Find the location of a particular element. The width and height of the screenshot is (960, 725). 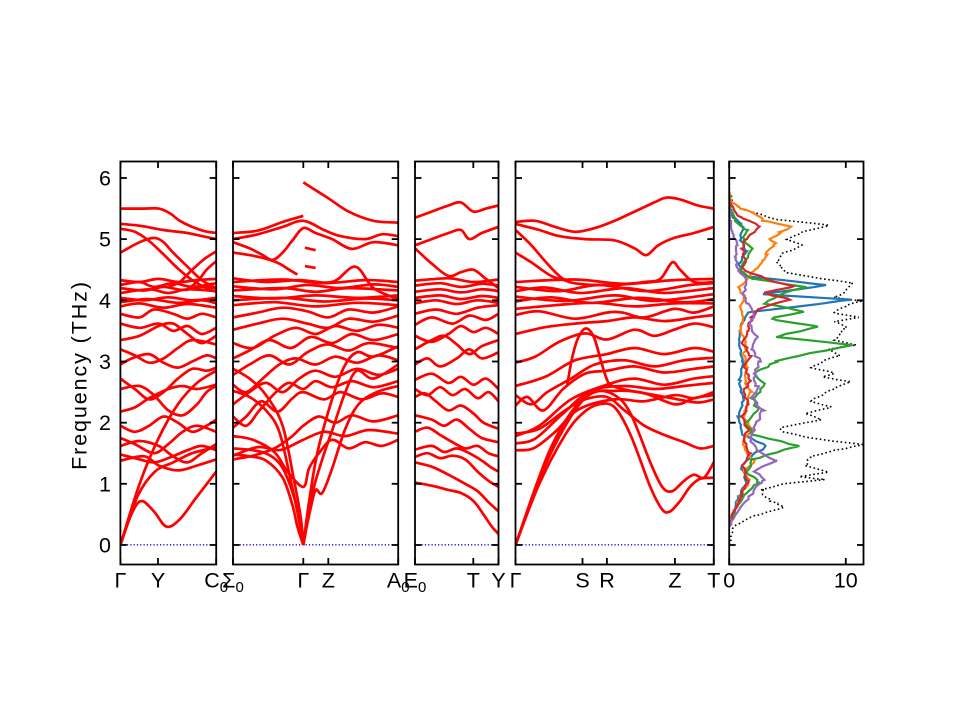

svg-text: 4 is located at coordinates (105, 301).